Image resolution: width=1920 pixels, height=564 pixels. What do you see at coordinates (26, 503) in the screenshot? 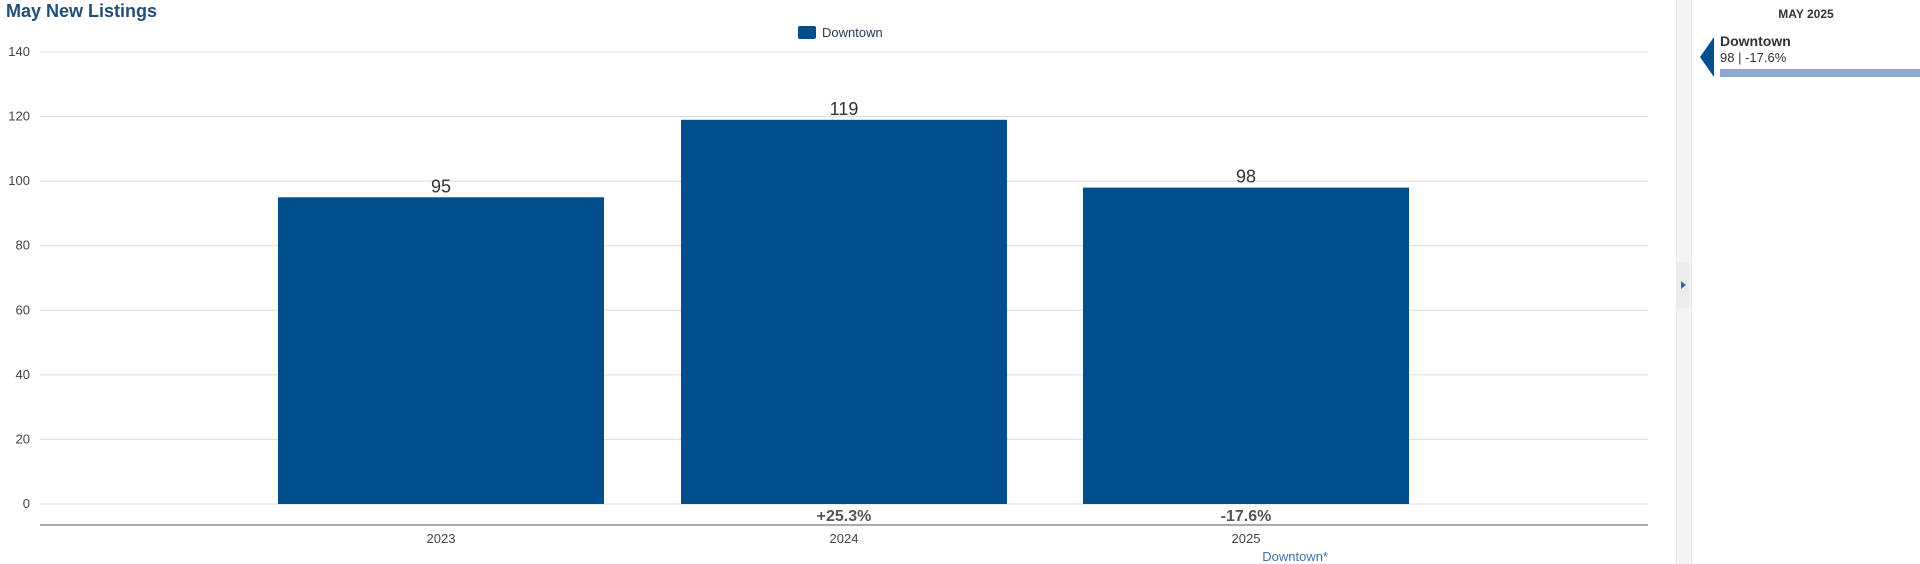
I see `y-tick-label: 0` at bounding box center [26, 503].